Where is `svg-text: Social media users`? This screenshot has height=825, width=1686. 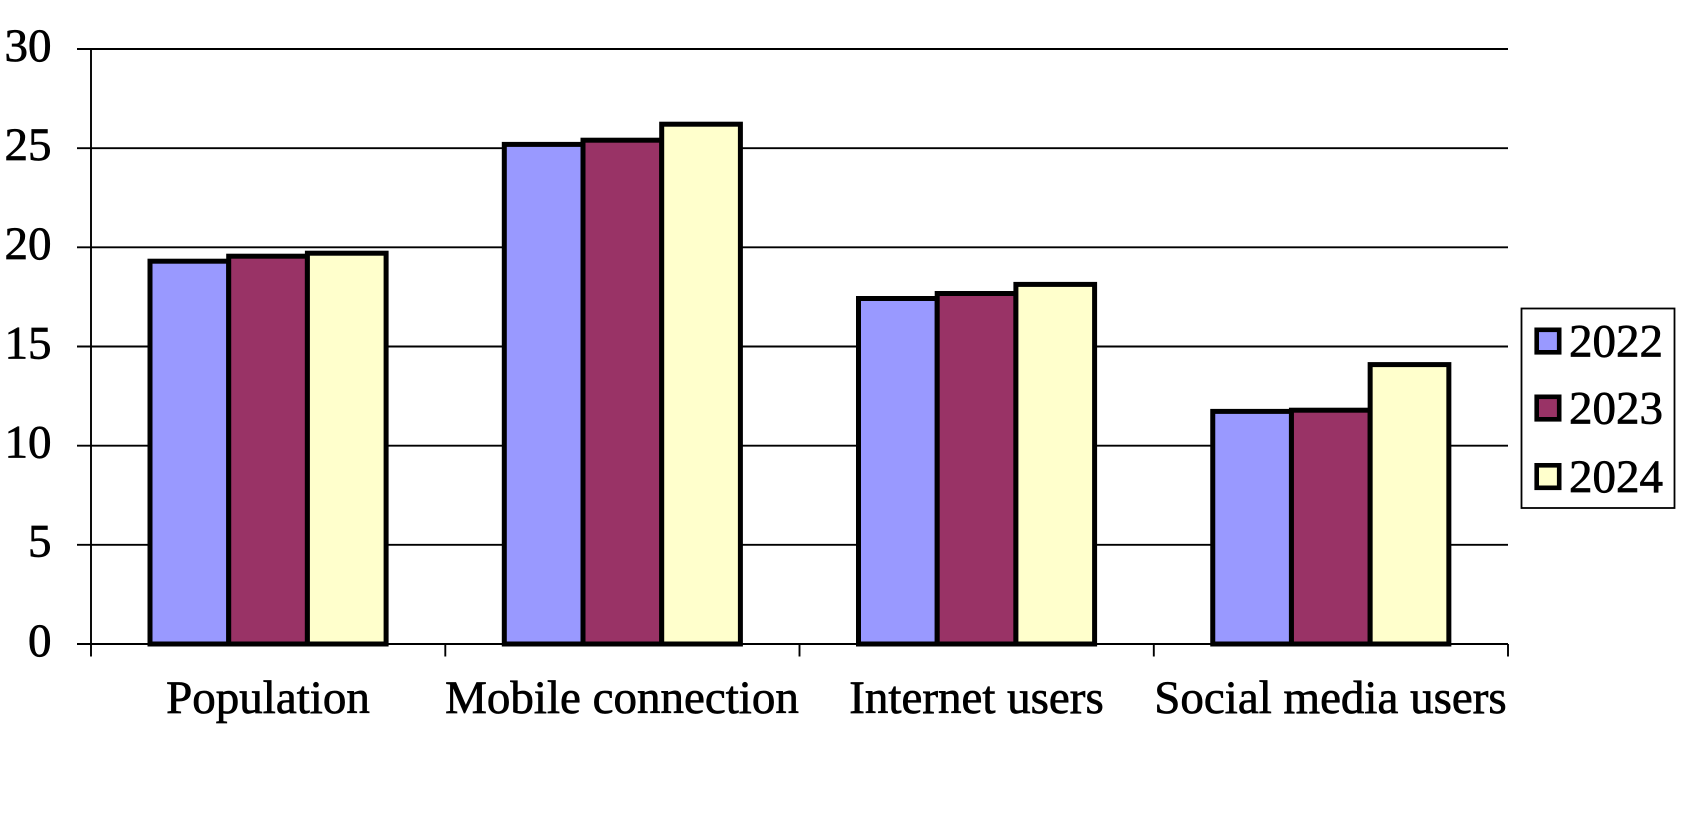 svg-text: Social media users is located at coordinates (1330, 698).